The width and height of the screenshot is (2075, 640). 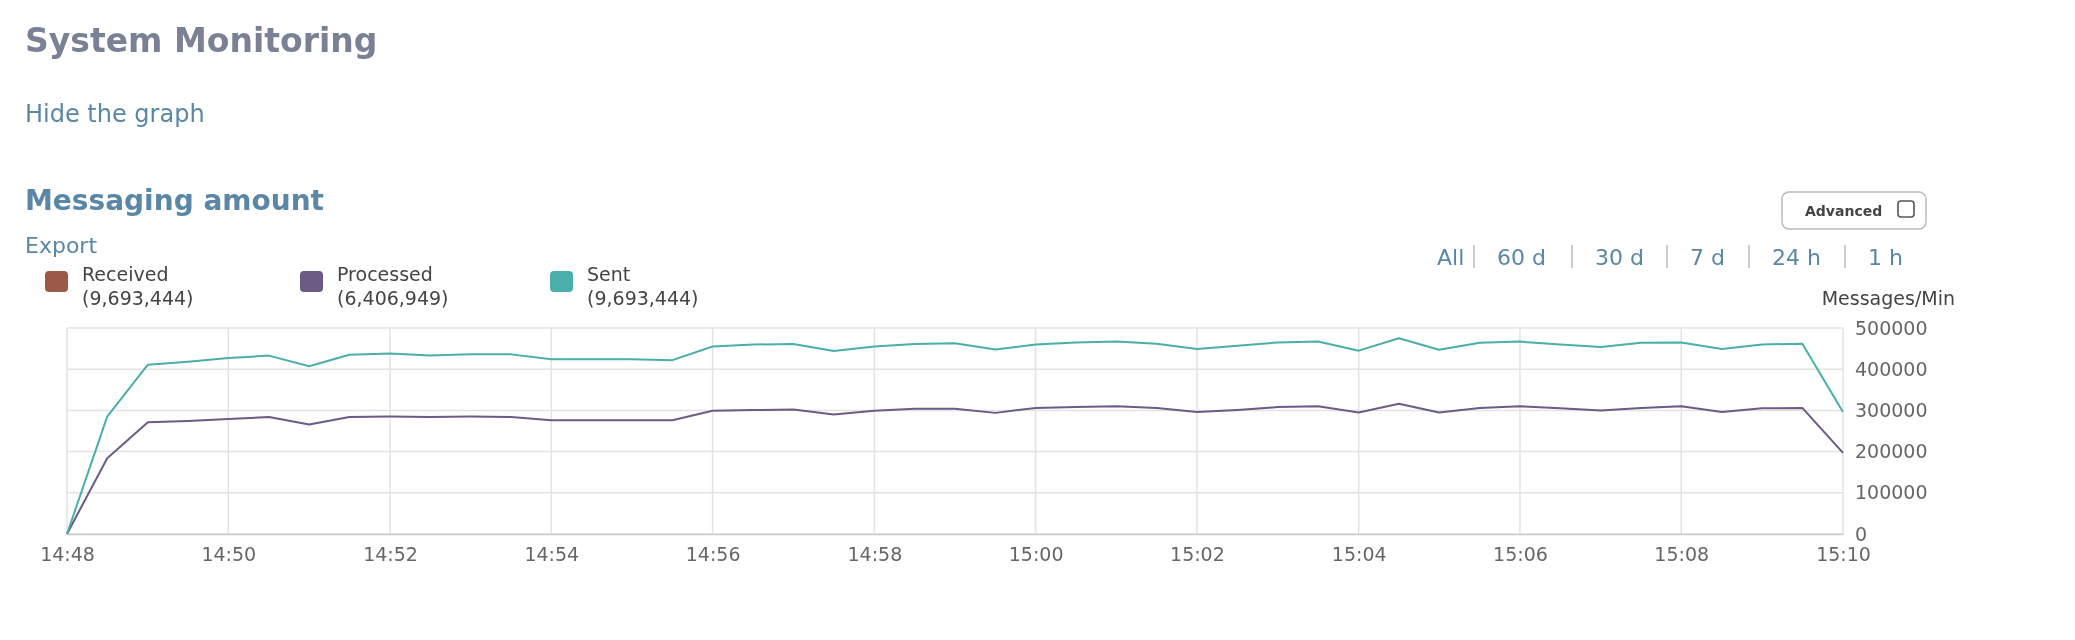 I want to click on x-tick-label: 15:10, so click(x=1843, y=554).